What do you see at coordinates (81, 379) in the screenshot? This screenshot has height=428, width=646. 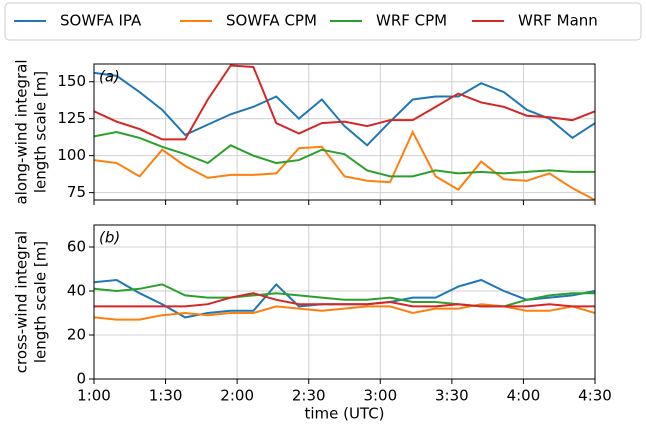 I see `y-tick-label: 0` at bounding box center [81, 379].